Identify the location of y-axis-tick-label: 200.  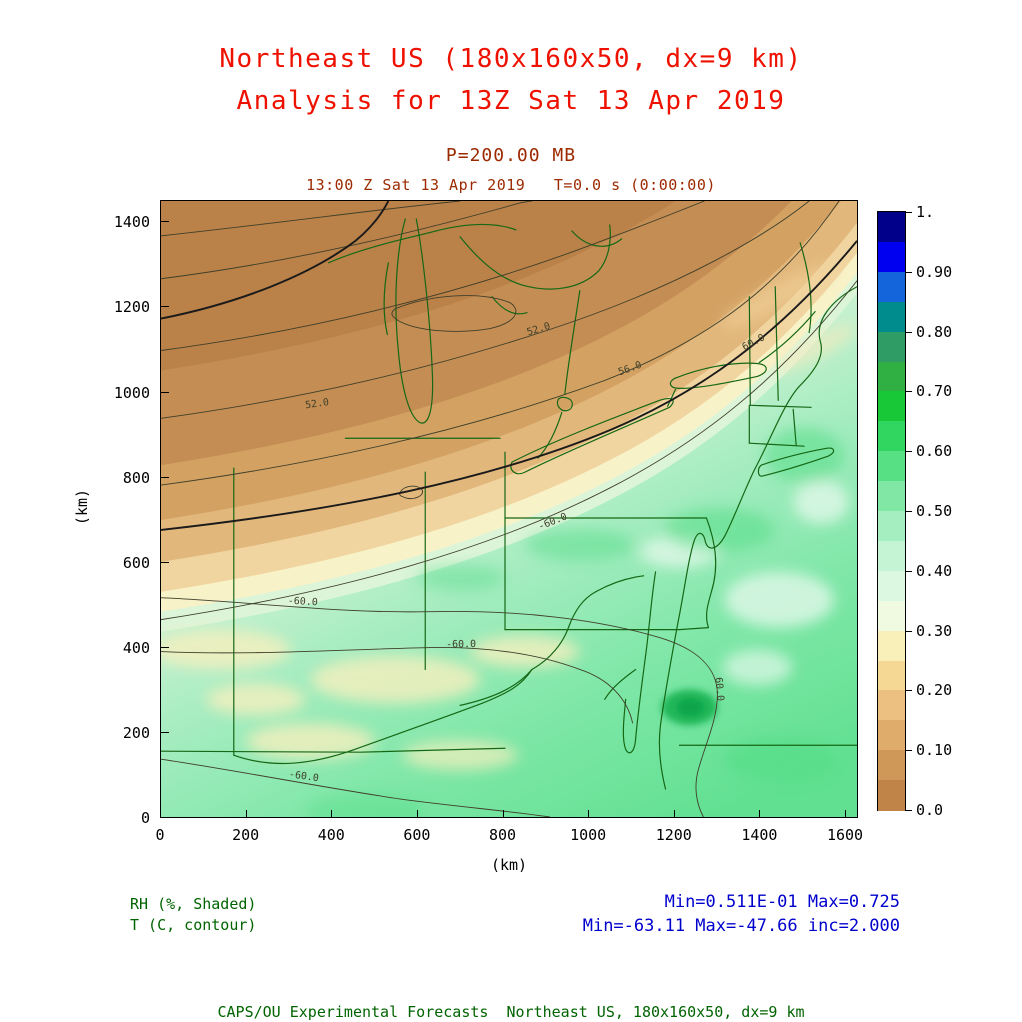
(136, 732).